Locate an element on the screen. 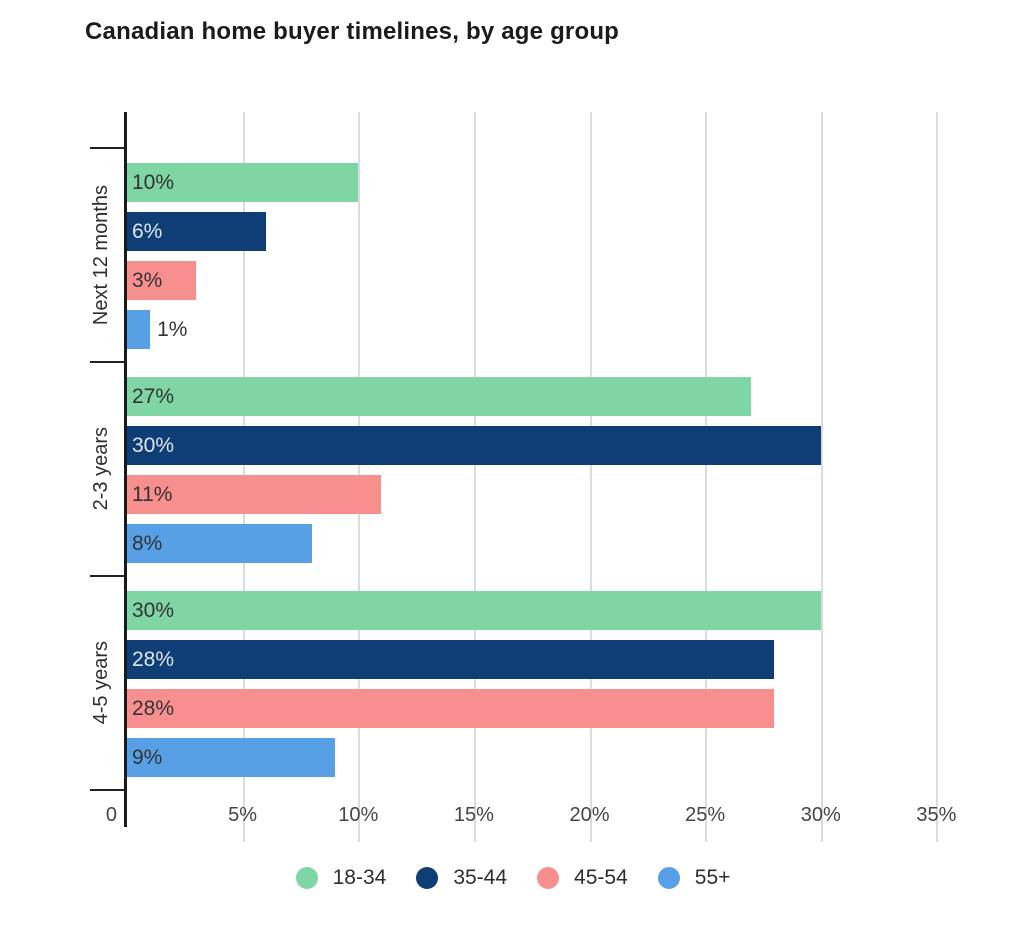 The image size is (1026, 949). category-label-2-3-years: 2-3 years is located at coordinates (101, 469).